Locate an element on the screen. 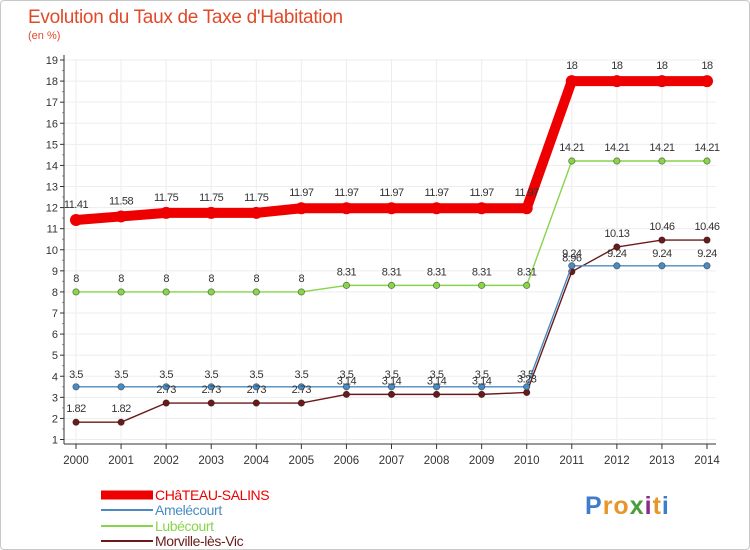  y-tick-label: 5 is located at coordinates (55, 356).